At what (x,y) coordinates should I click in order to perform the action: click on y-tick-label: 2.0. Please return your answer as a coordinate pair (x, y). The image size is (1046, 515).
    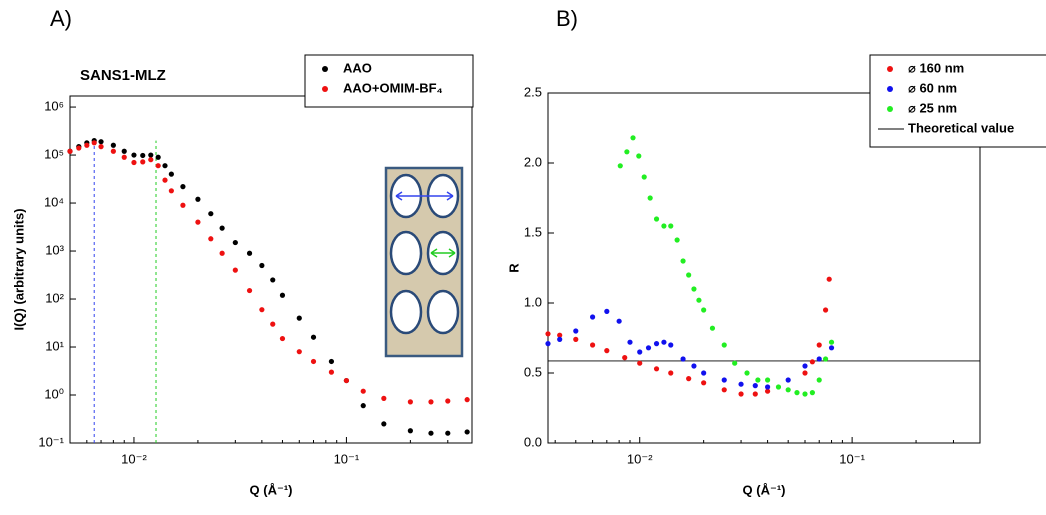
    Looking at the image, I should click on (533, 161).